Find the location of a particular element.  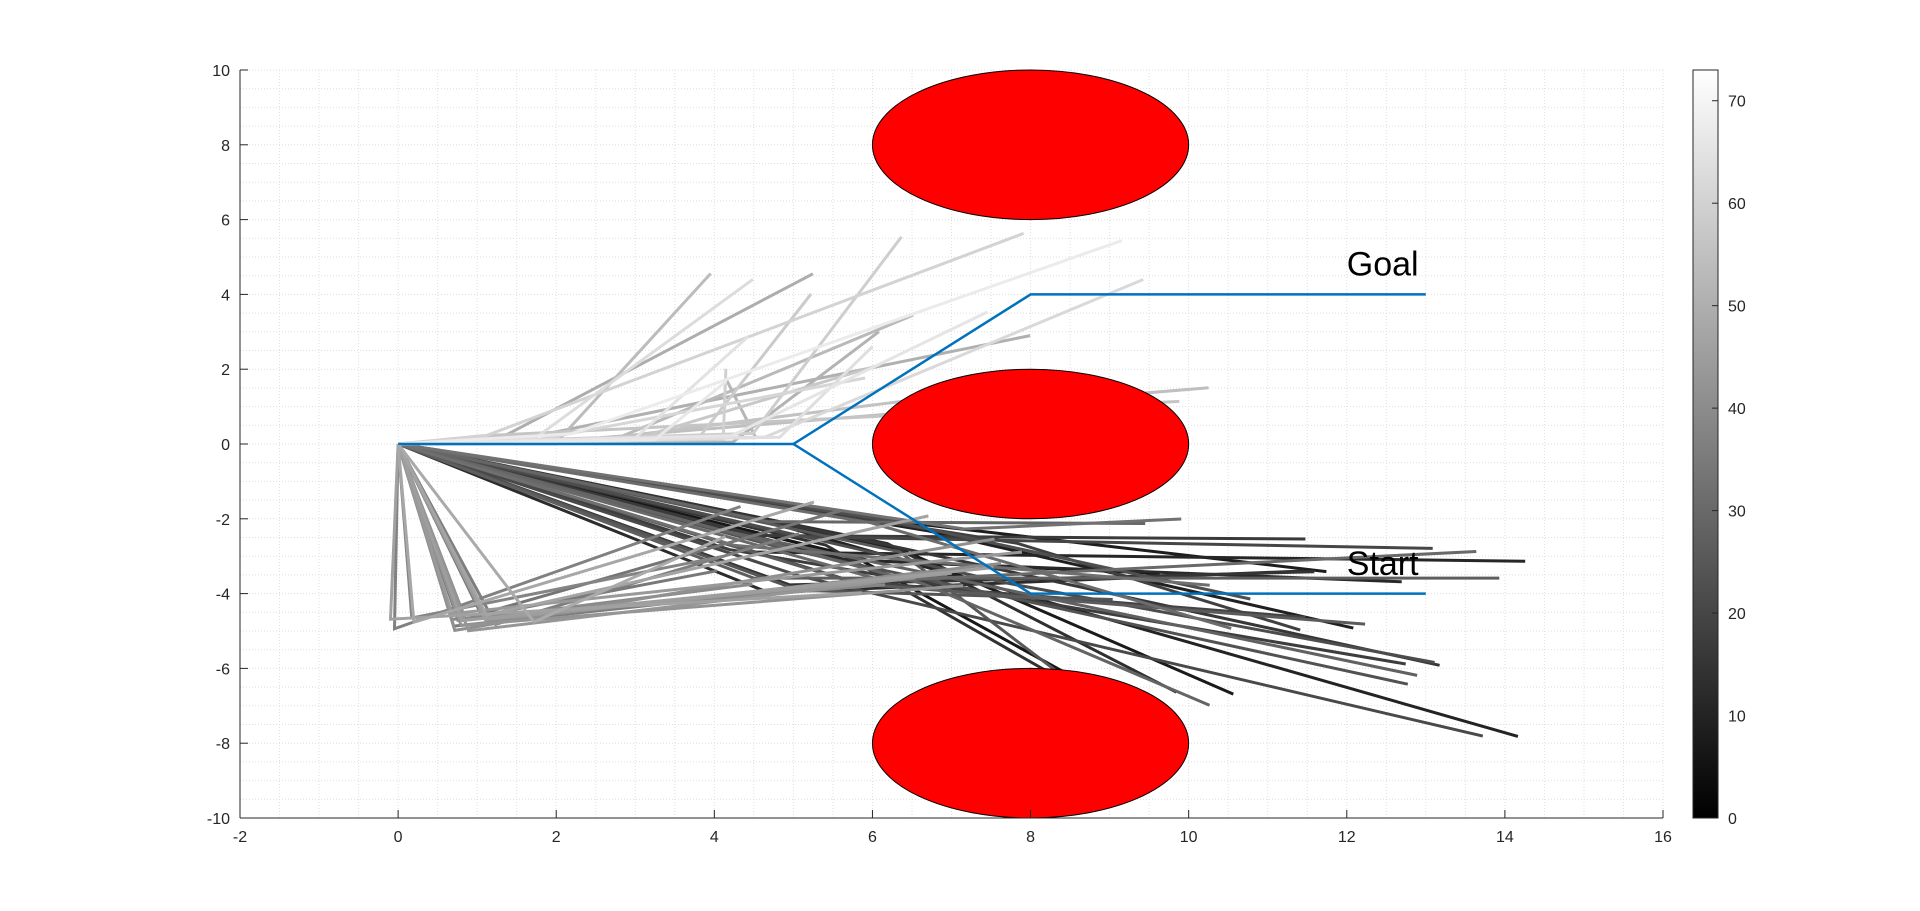

colorbar-tick-label: 60 is located at coordinates (1737, 204).